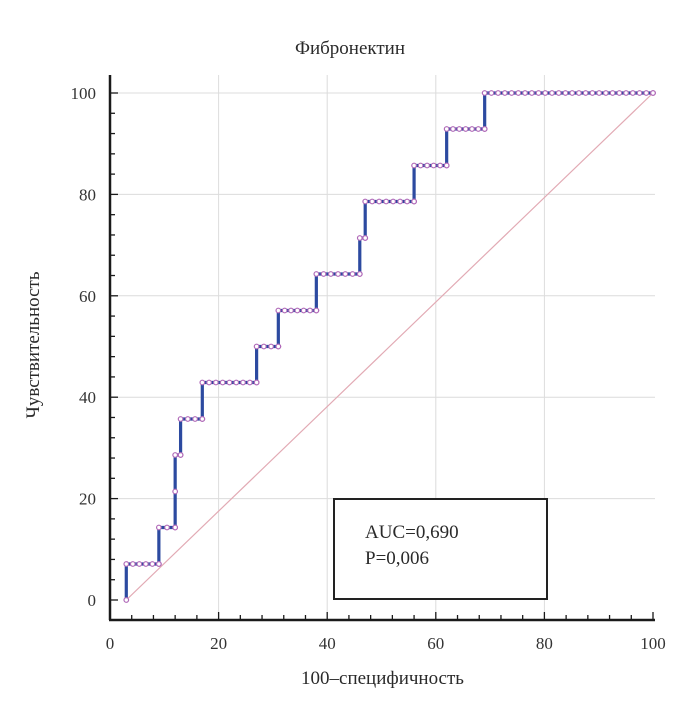 This screenshot has height=710, width=700. Describe the element at coordinates (412, 532) in the screenshot. I see `auc-annotation: AUC=0,690` at that location.